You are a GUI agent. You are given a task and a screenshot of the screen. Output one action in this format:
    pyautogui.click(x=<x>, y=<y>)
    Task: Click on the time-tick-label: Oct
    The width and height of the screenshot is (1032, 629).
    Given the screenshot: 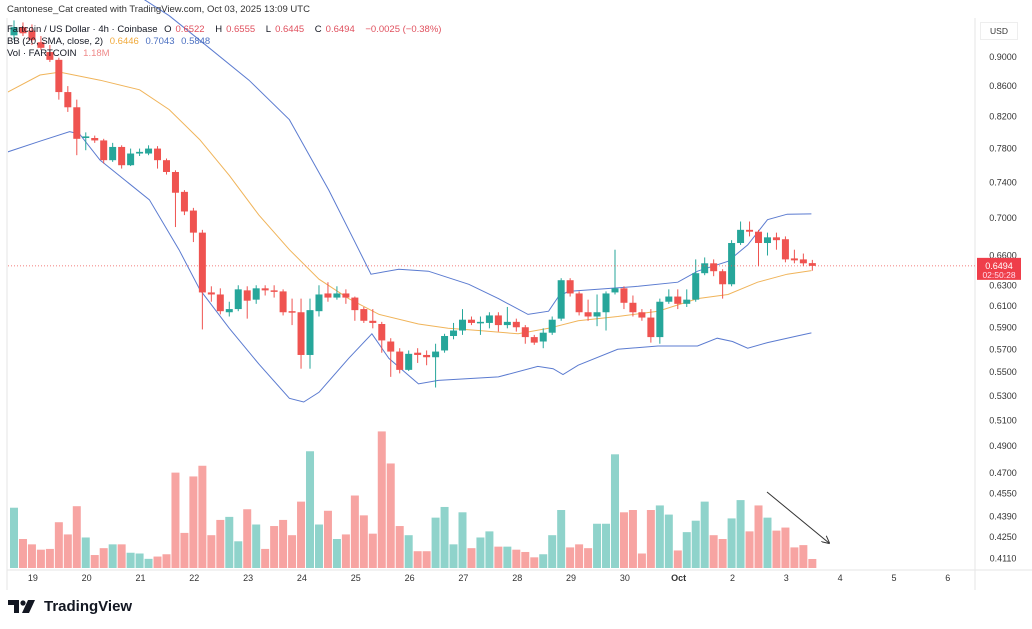 What is the action you would take?
    pyautogui.click(x=678, y=578)
    